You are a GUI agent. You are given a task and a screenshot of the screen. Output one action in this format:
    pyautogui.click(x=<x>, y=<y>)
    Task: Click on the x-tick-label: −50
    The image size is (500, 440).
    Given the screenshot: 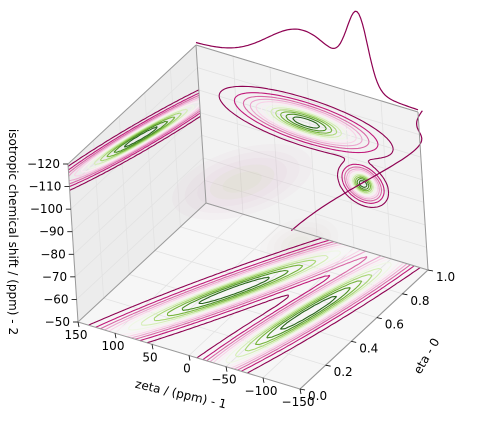 What is the action you would take?
    pyautogui.click(x=223, y=380)
    